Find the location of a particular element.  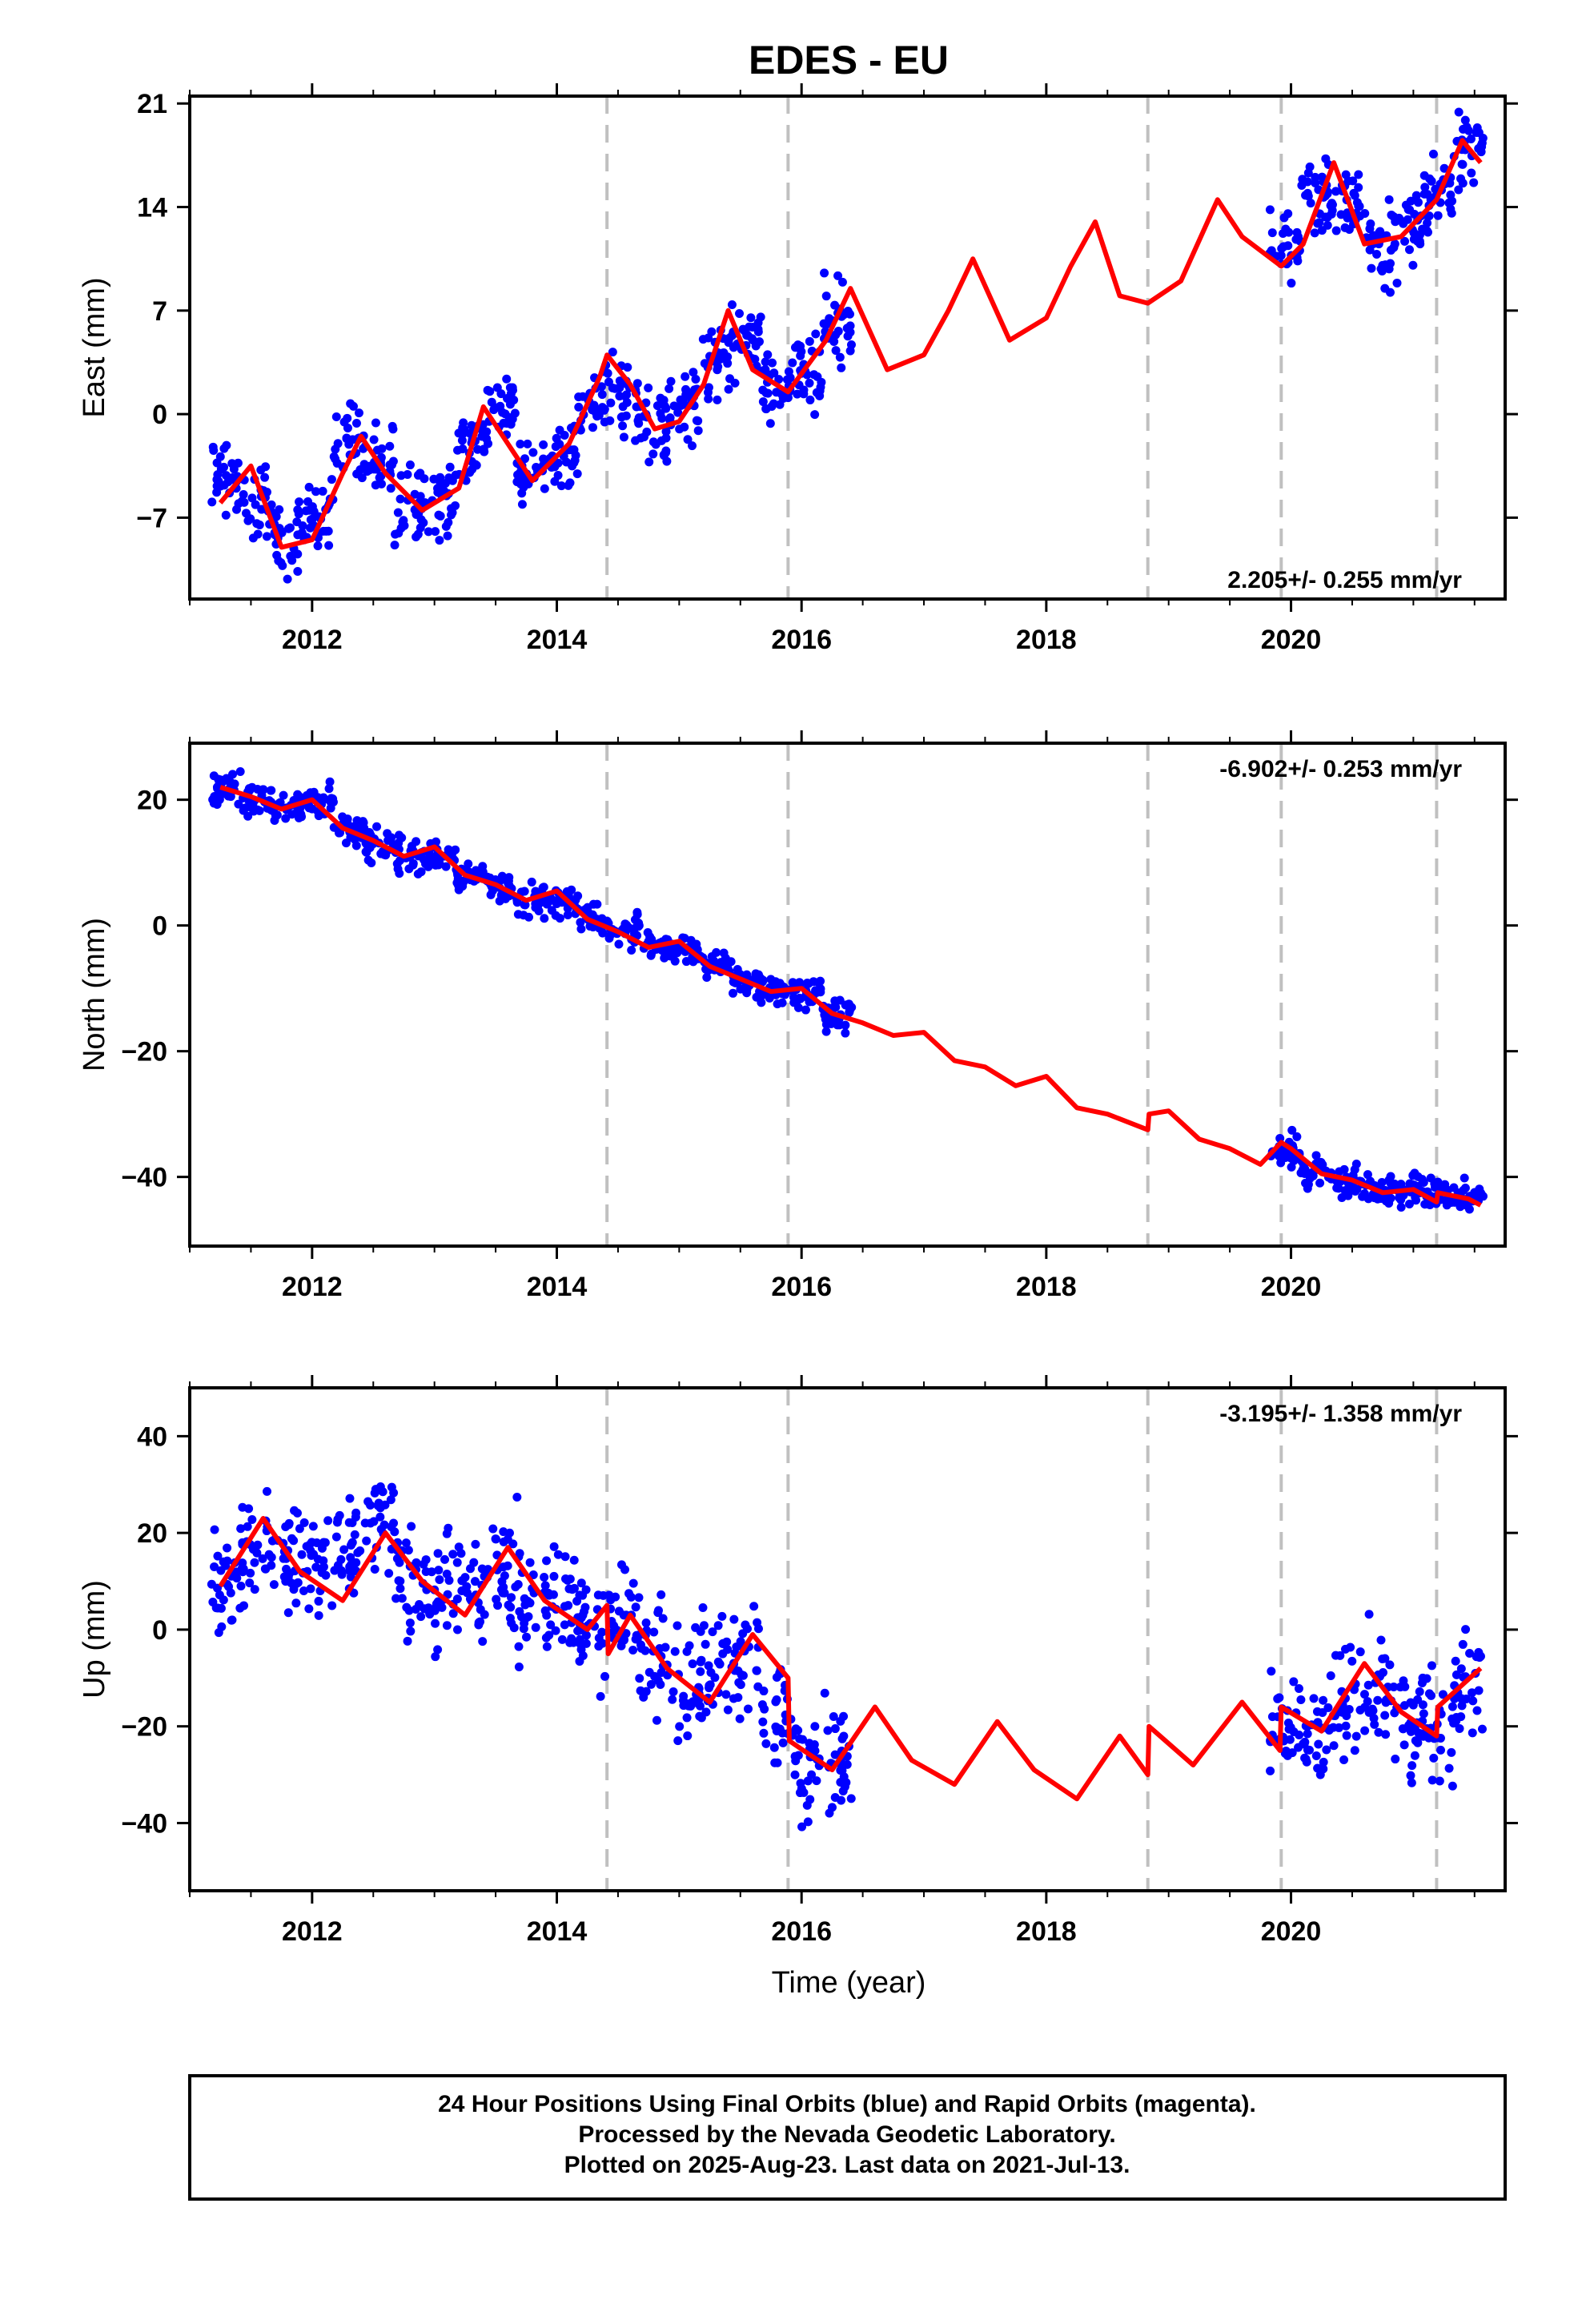

up-y-axis-label: Up (mm) is located at coordinates (94, 1639).